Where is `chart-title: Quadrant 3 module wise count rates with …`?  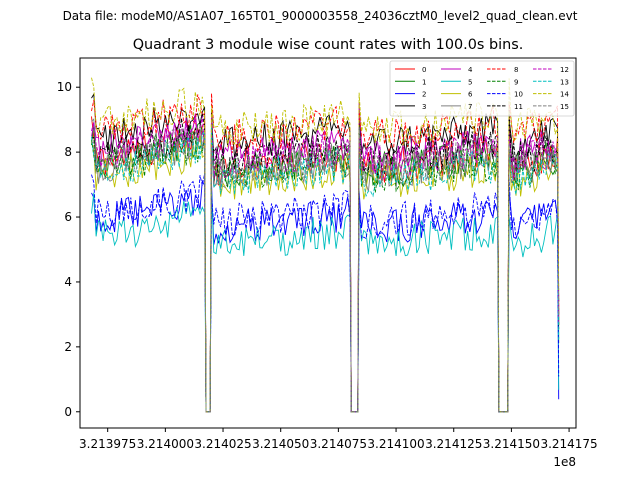 chart-title: Quadrant 3 module wise count rates with … is located at coordinates (328, 45).